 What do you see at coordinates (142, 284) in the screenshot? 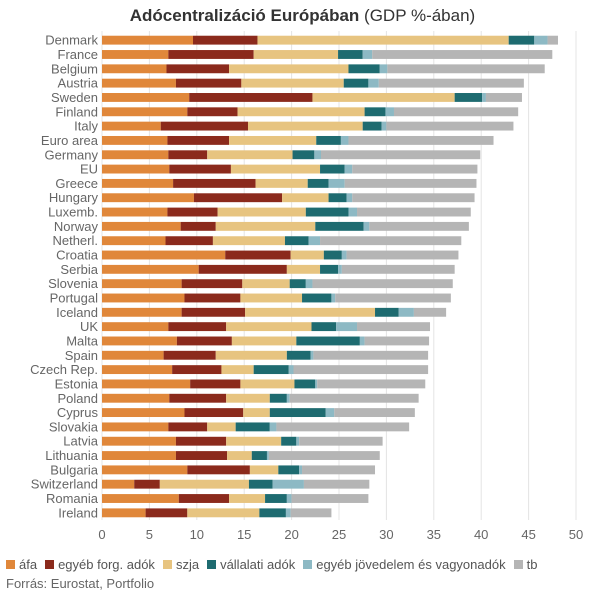
I see `bar-segment-slovenia-s0` at bounding box center [142, 284].